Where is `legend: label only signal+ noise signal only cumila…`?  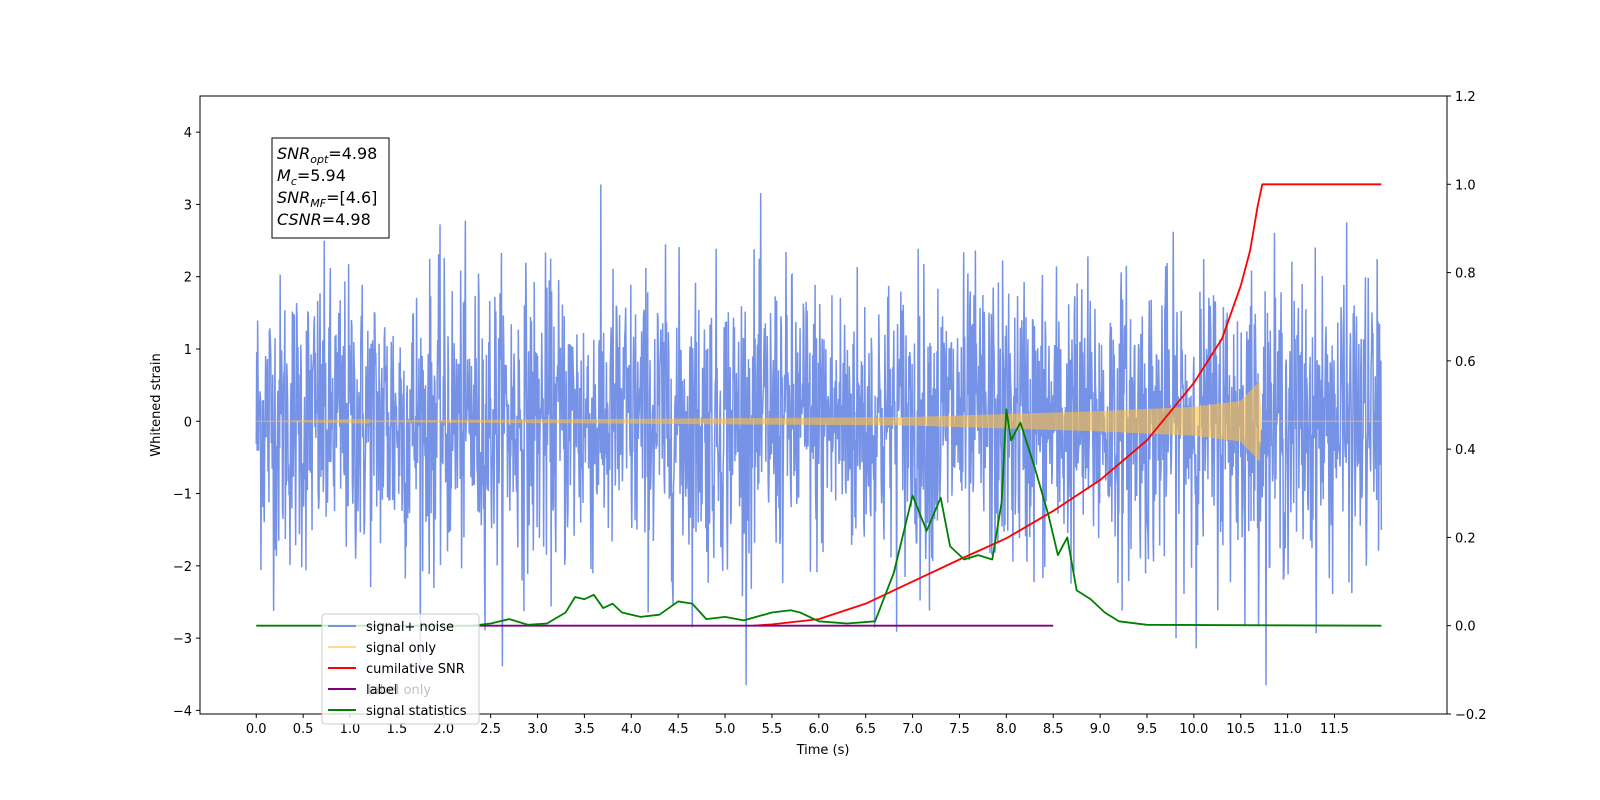 legend: label only signal+ noise signal only cumila… is located at coordinates (400, 669).